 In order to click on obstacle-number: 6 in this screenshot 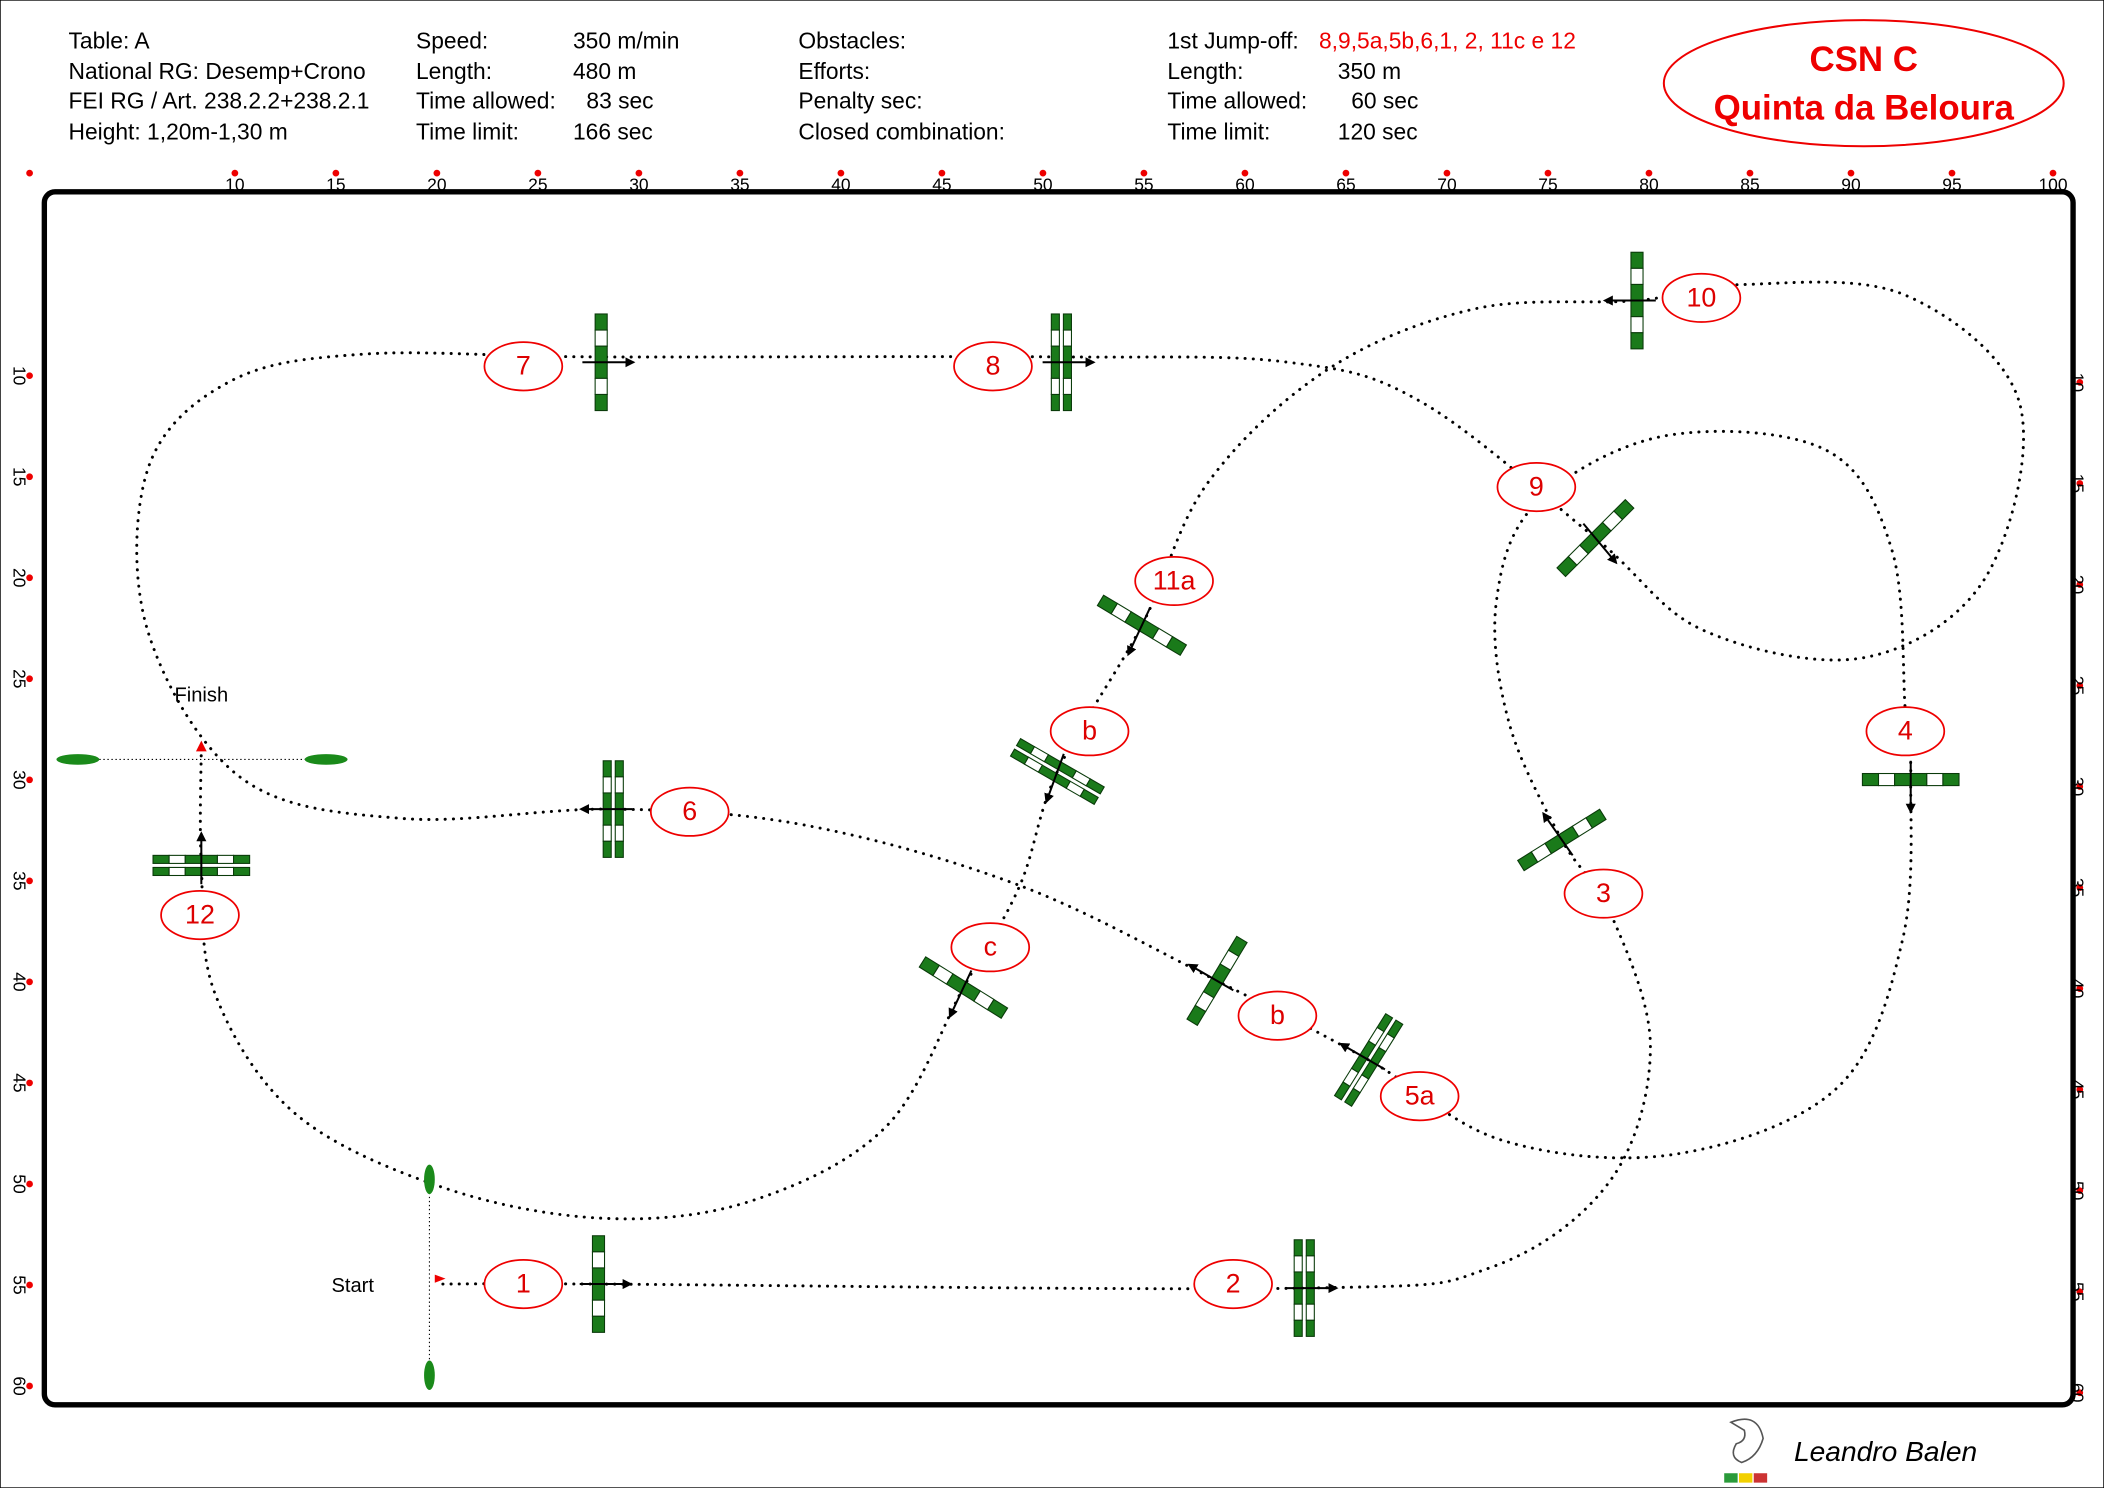, I will do `click(689, 811)`.